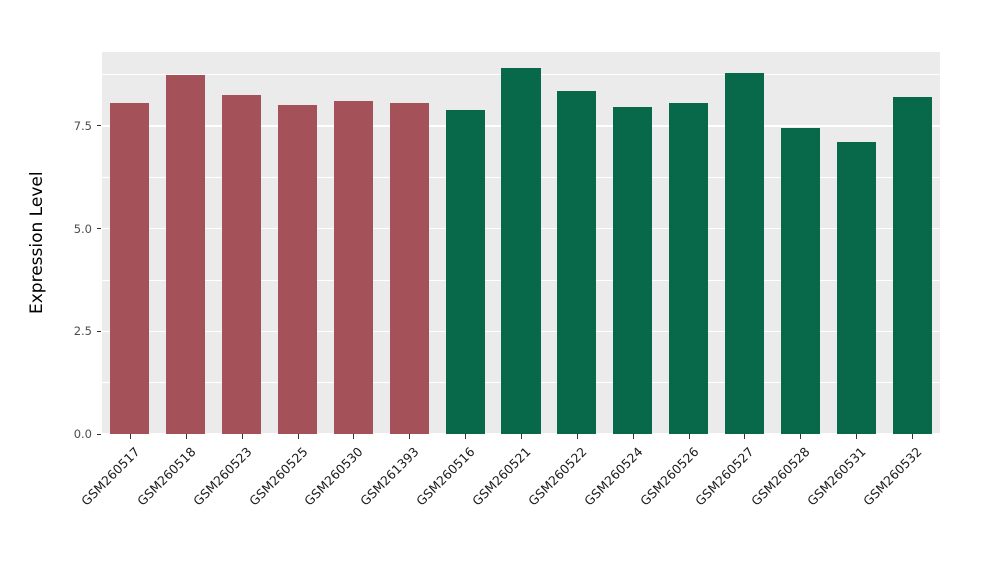 This screenshot has width=1000, height=580. Describe the element at coordinates (82, 434) in the screenshot. I see `y-tick-label: 0.0` at that location.